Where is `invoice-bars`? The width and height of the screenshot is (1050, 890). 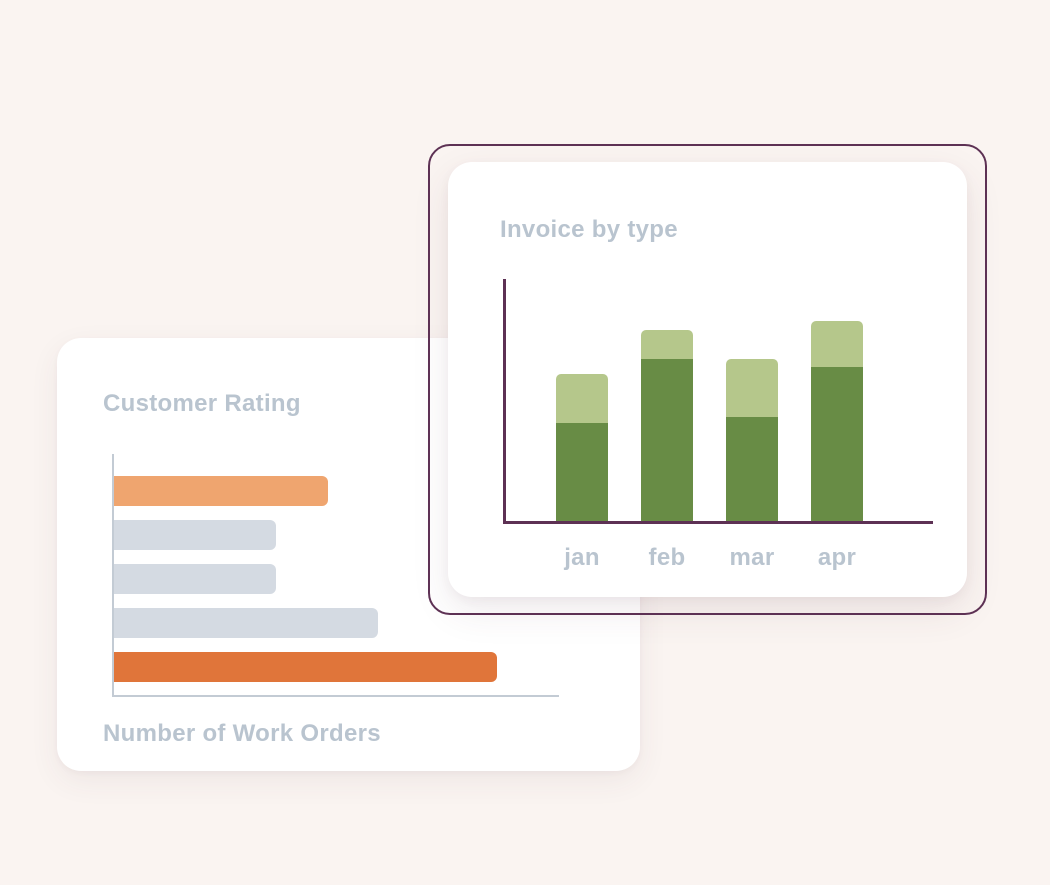 invoice-bars is located at coordinates (709, 421).